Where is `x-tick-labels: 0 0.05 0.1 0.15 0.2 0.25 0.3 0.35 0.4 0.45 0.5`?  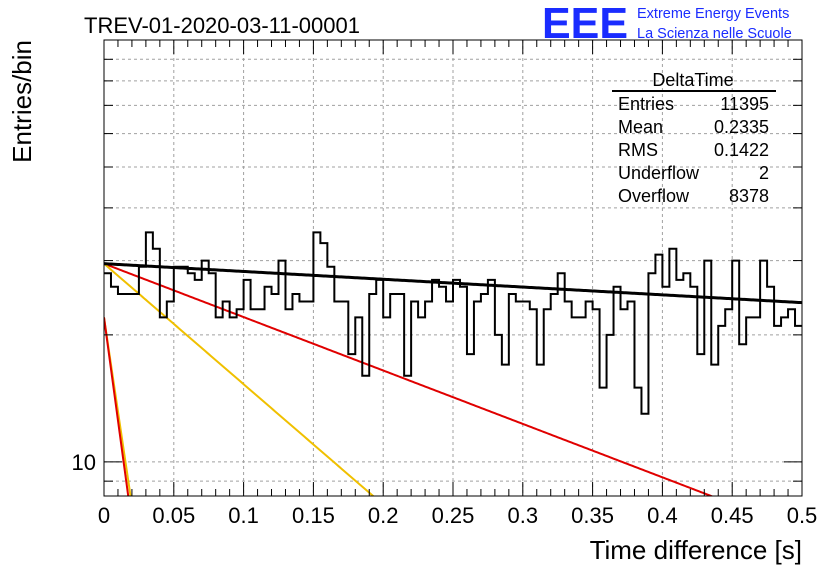 x-tick-labels: 0 0.05 0.1 0.15 0.2 0.25 0.3 0.35 0.4 0.45 0.5 is located at coordinates (457, 515).